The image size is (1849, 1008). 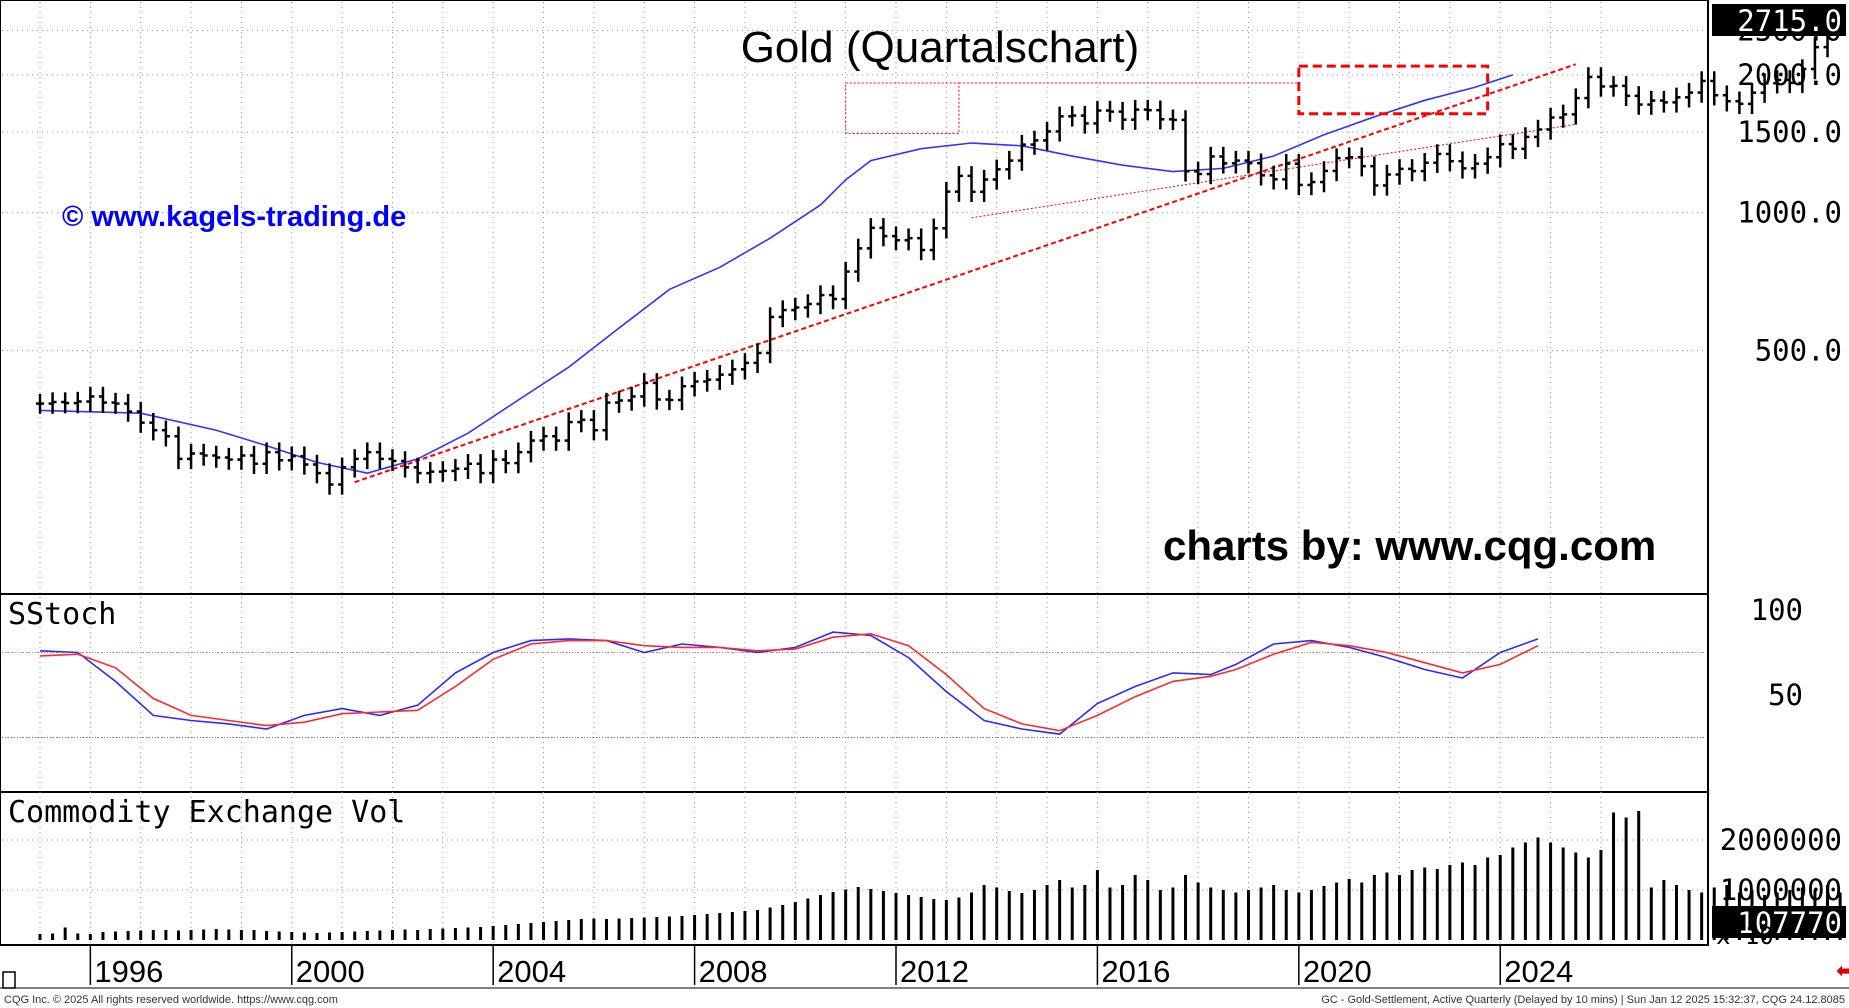 I want to click on consolidation-box-2020, so click(x=1393, y=90).